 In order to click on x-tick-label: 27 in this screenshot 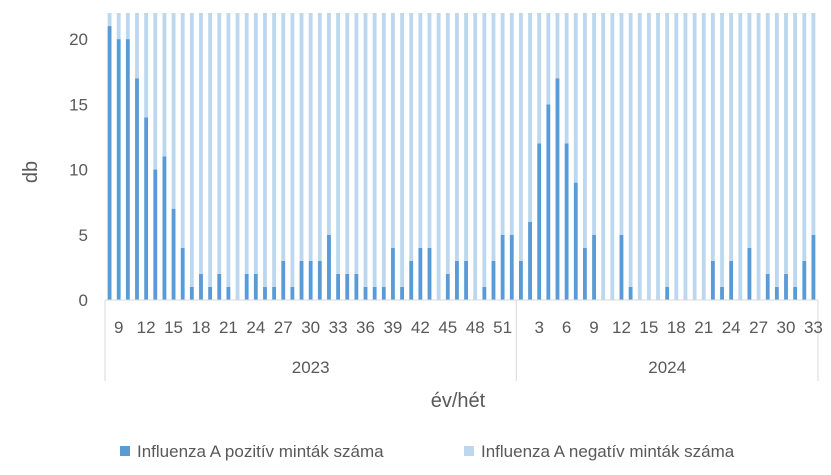, I will do `click(758, 327)`.